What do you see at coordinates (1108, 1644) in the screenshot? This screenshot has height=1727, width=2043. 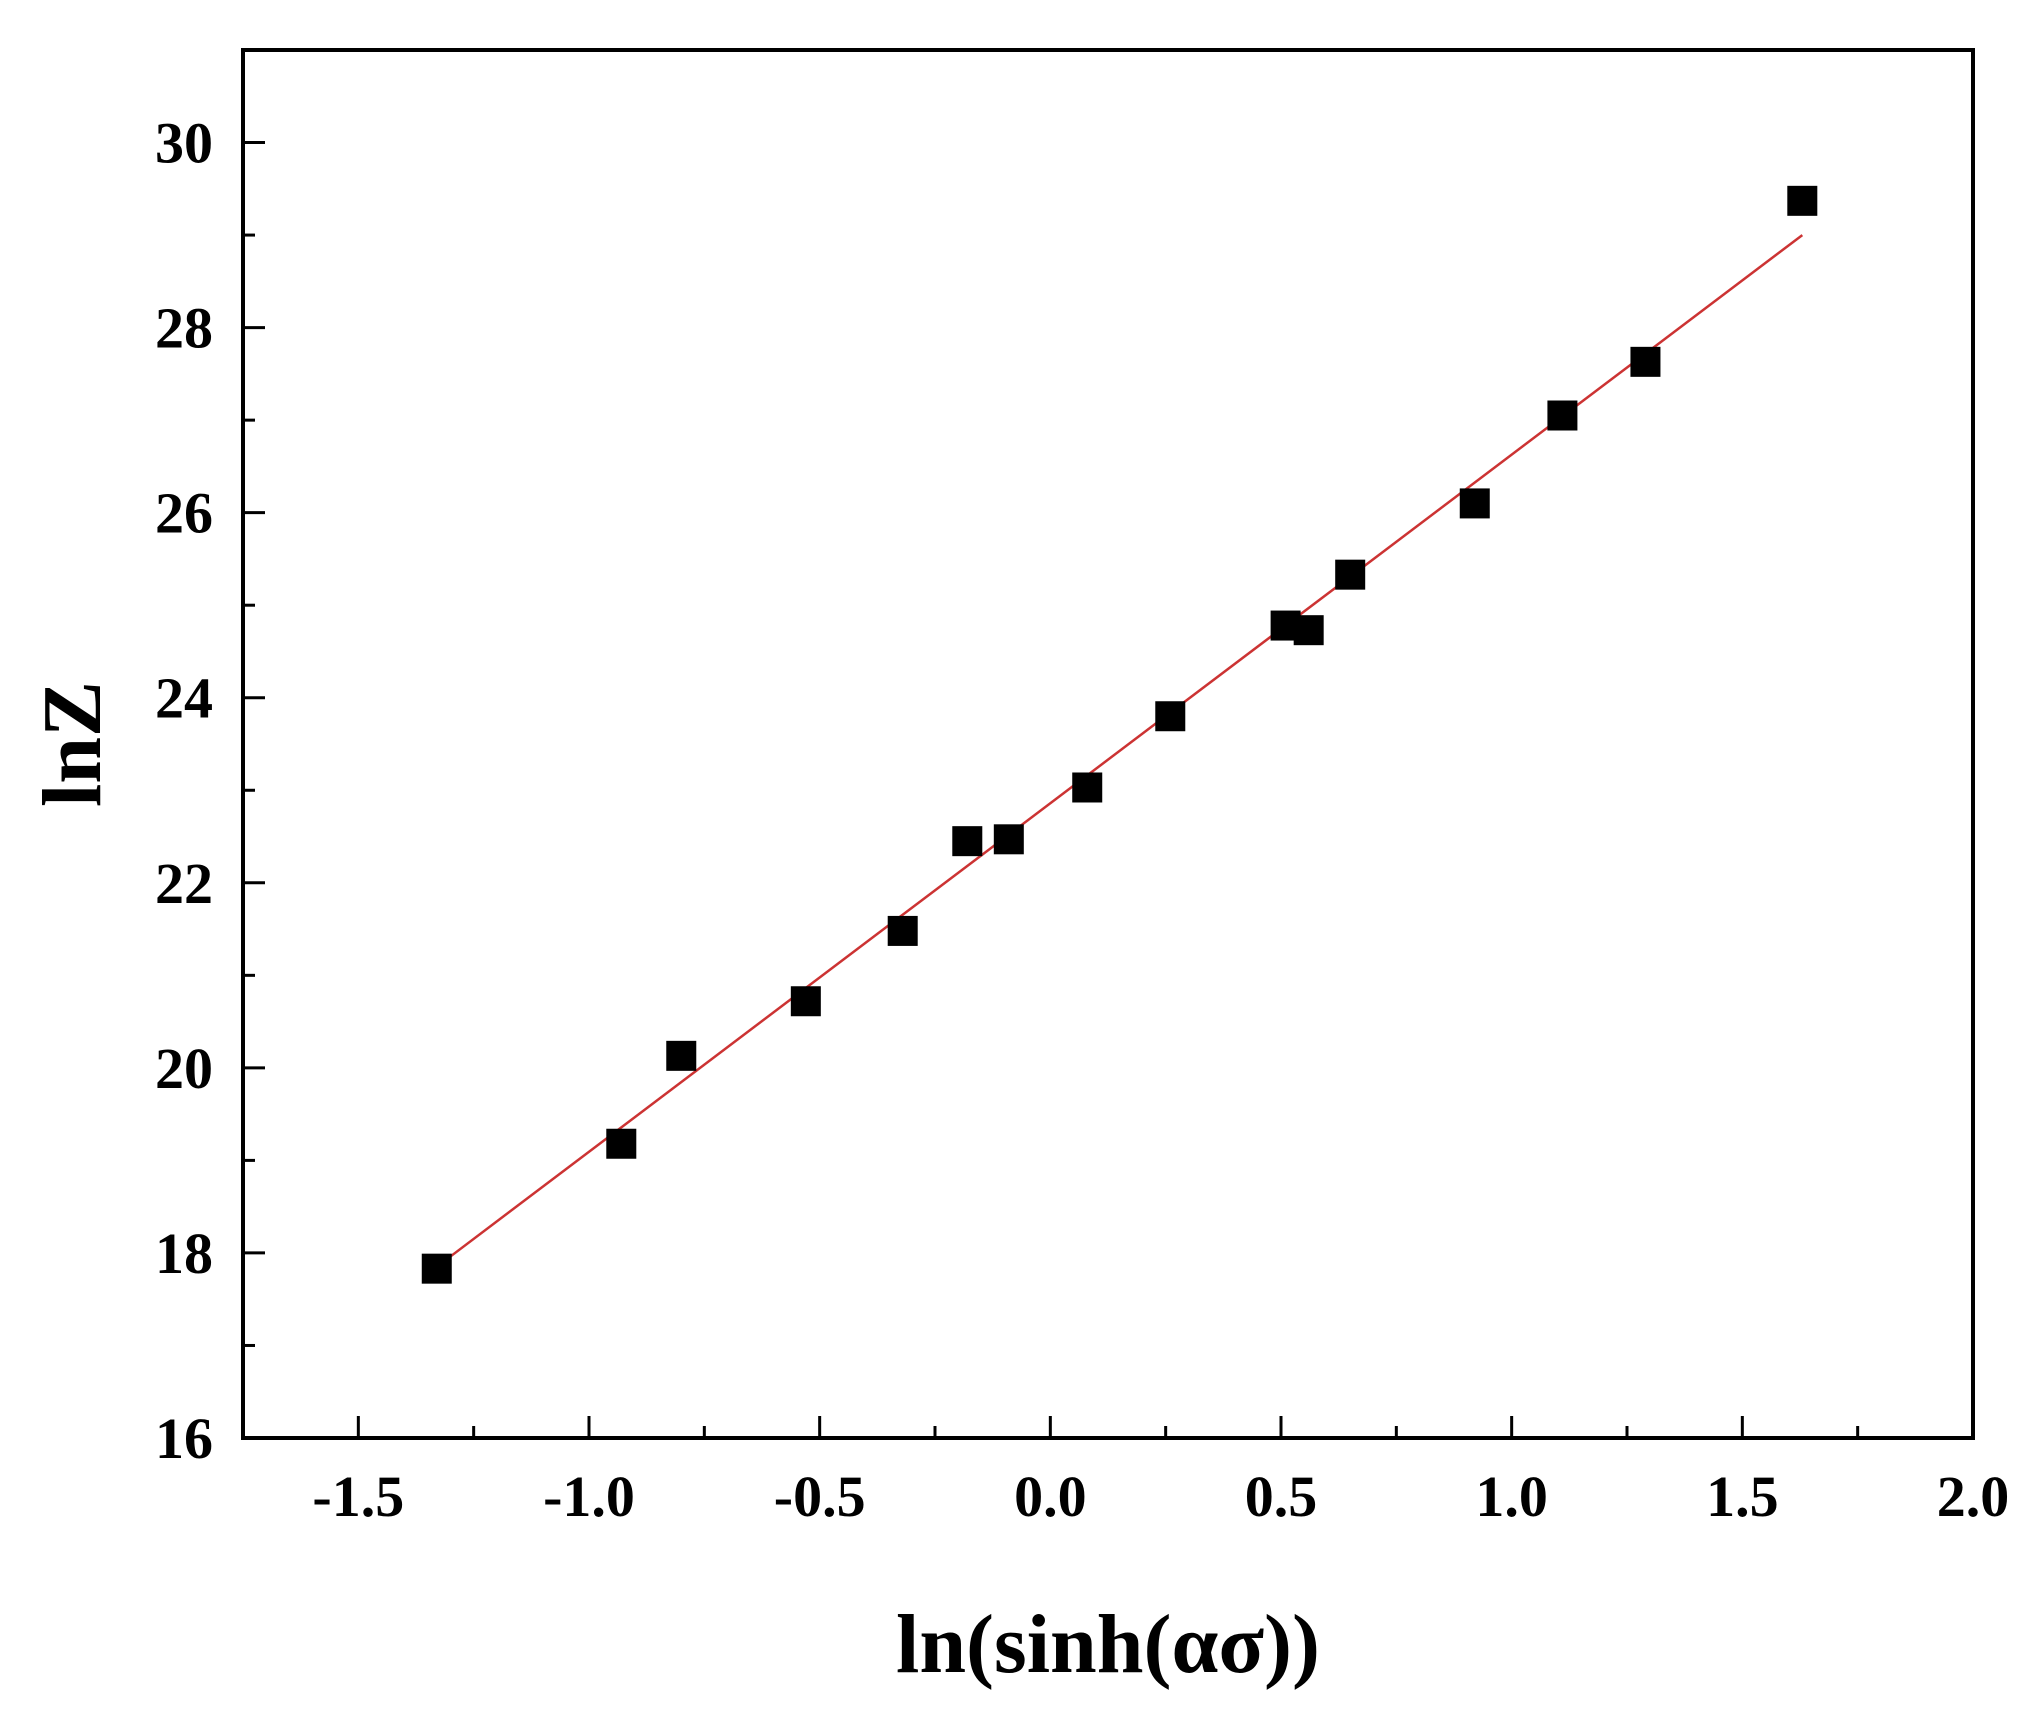 I see `x-axis-title: ln(sinh(ασ))` at bounding box center [1108, 1644].